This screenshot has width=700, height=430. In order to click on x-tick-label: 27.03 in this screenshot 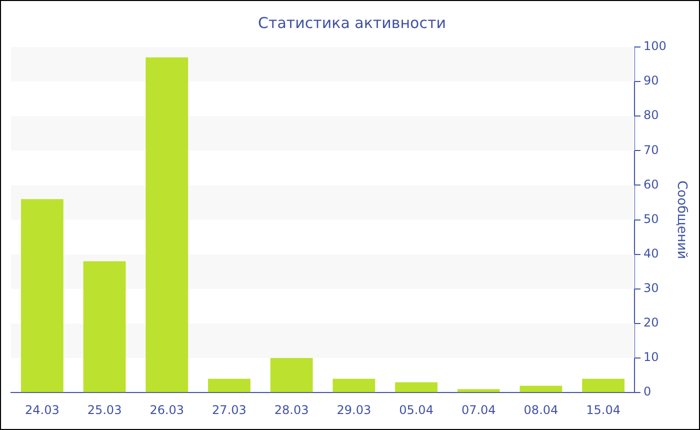, I will do `click(229, 409)`.